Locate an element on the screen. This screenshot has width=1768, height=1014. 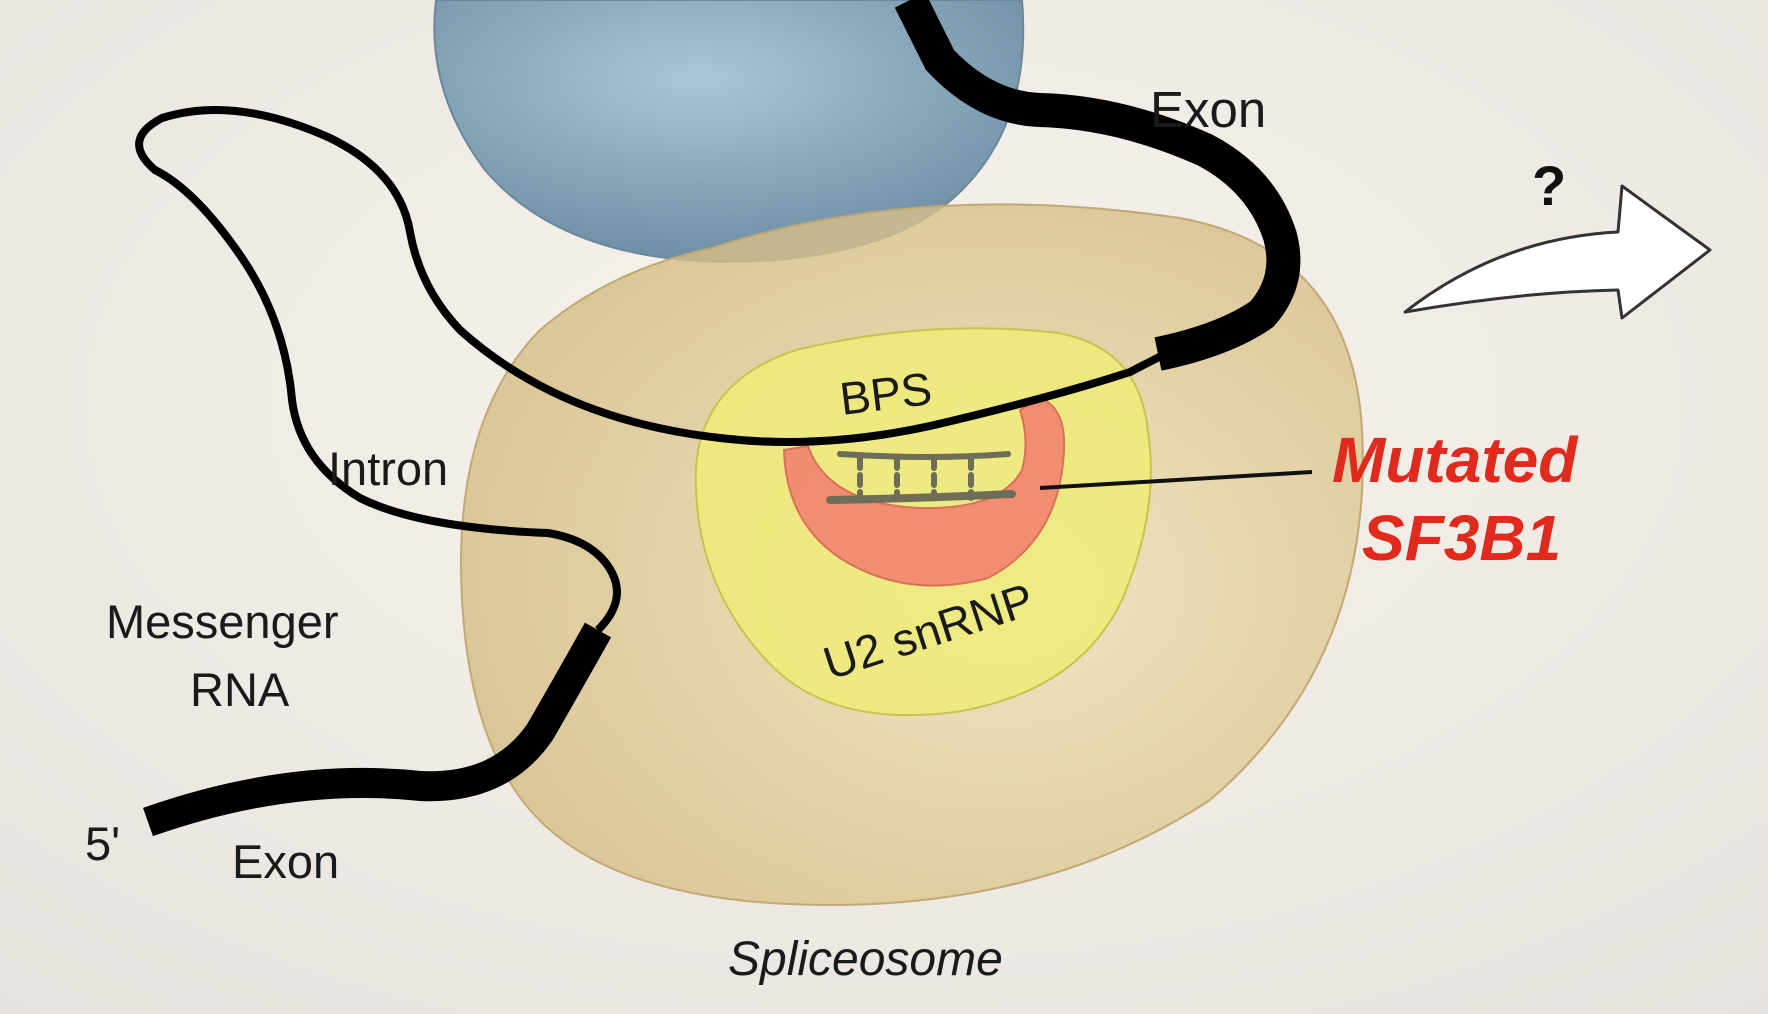
exon-label-bottom: Exon is located at coordinates (285, 861).